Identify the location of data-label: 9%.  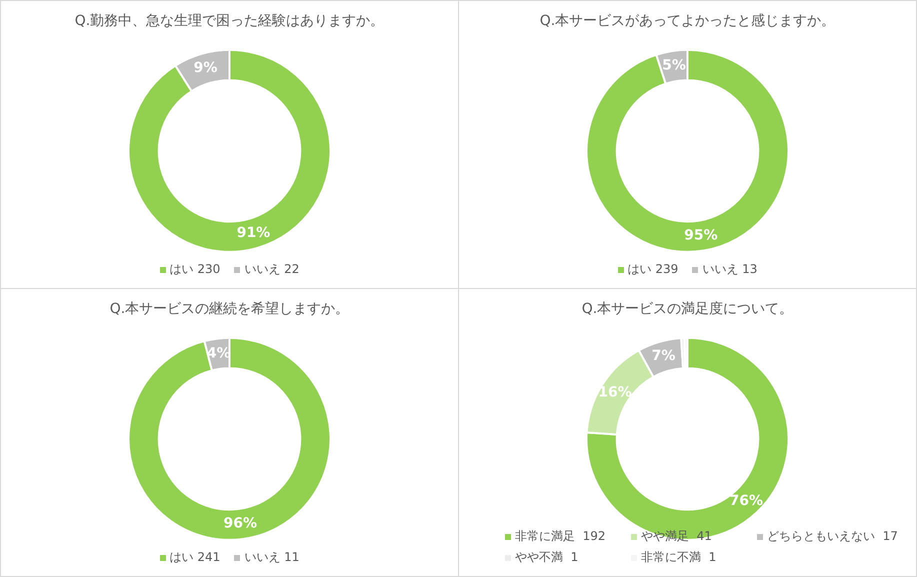
(206, 68).